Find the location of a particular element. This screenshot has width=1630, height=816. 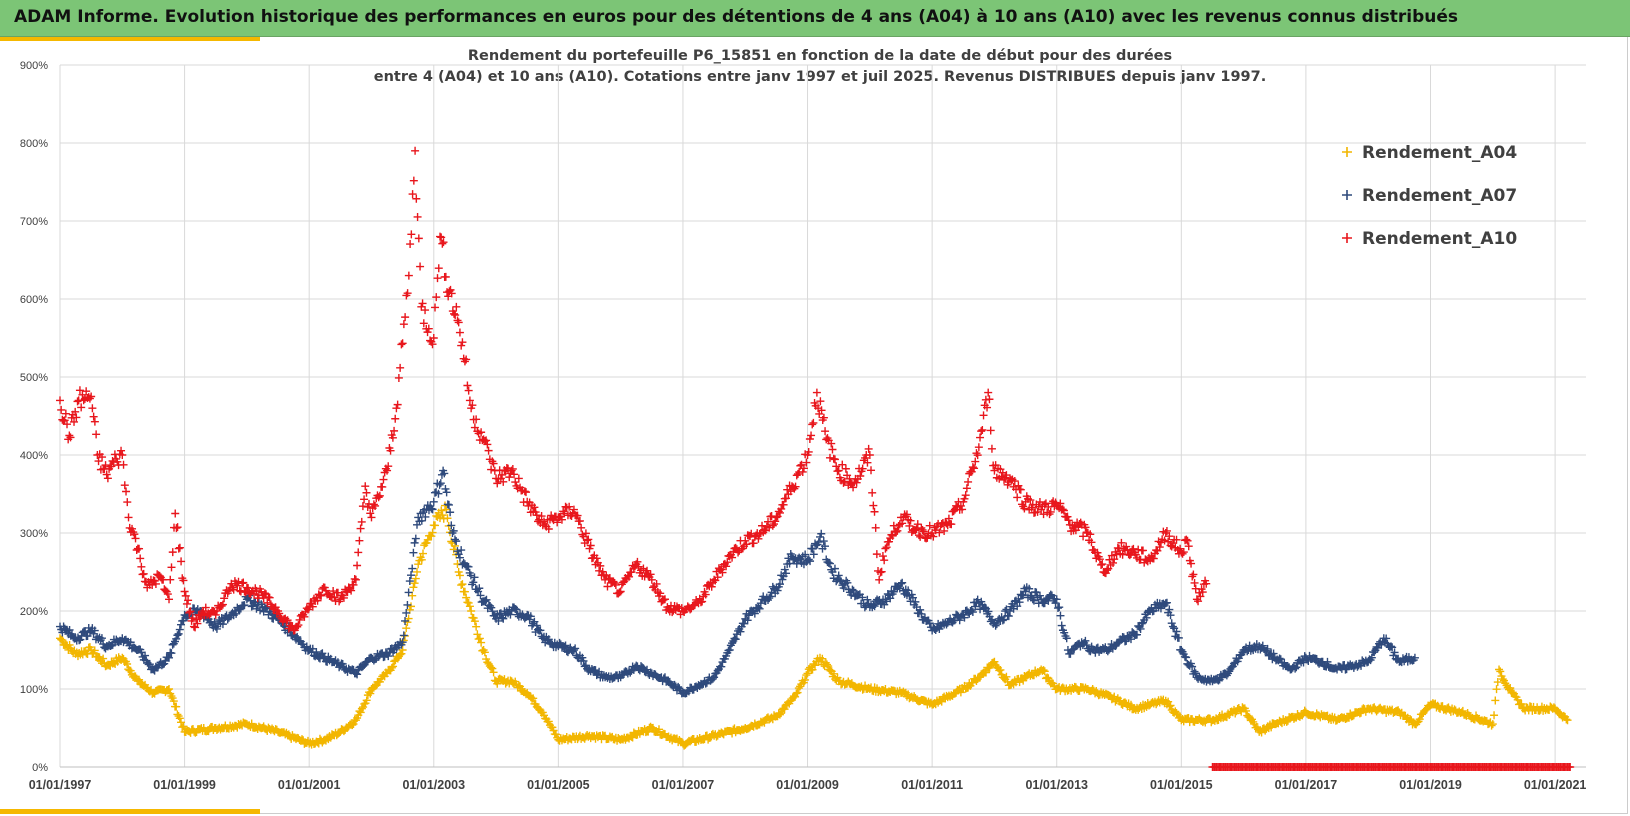

legend-label-Rendement_A07: Rendement_A07 is located at coordinates (1439, 196).